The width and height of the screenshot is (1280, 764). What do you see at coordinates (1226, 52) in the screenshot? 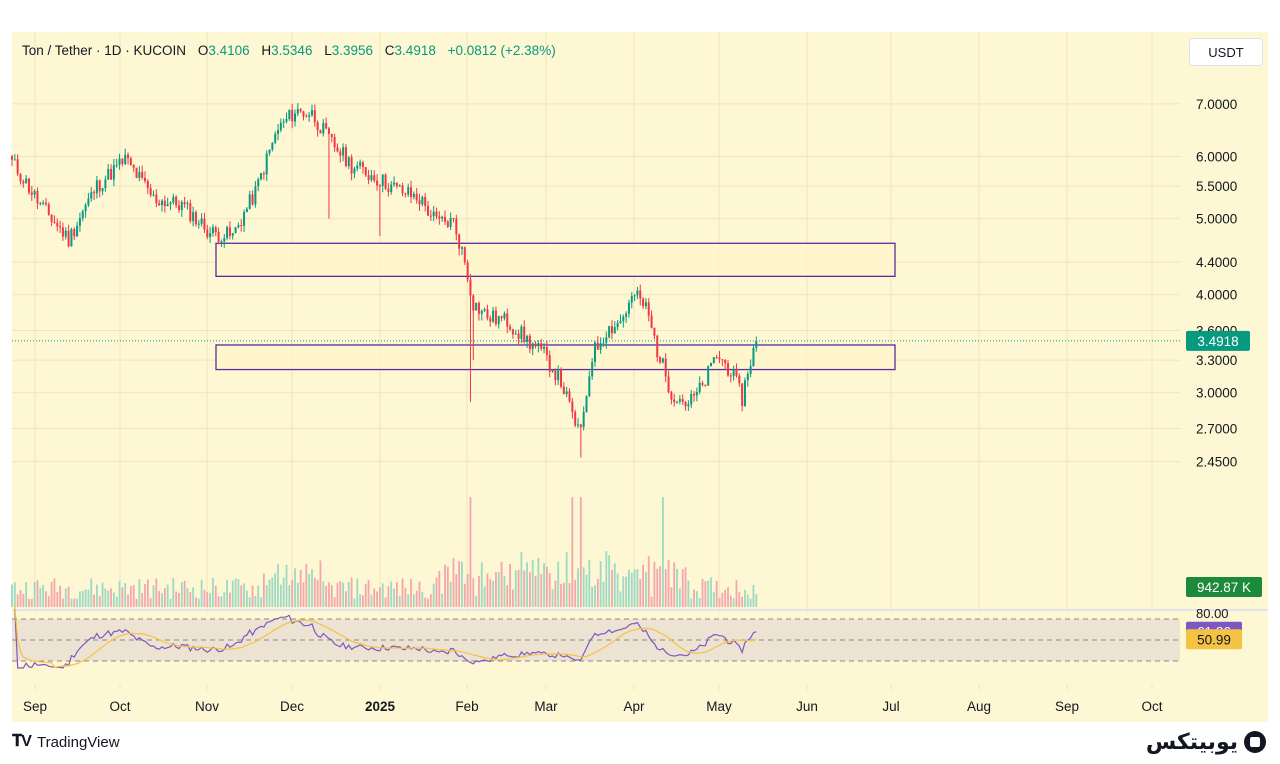
I see `currency-unit-button: USDT` at bounding box center [1226, 52].